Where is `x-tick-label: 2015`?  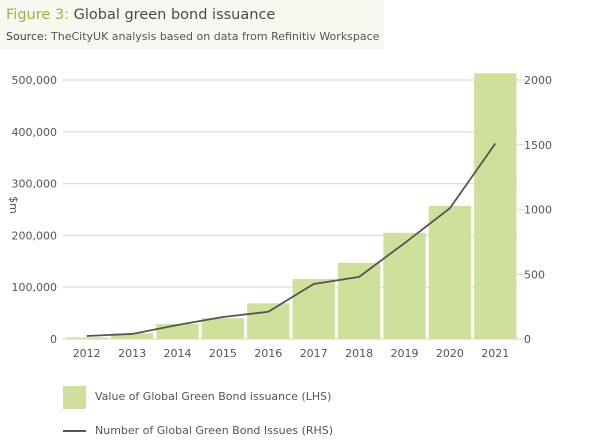
x-tick-label: 2015 is located at coordinates (223, 353).